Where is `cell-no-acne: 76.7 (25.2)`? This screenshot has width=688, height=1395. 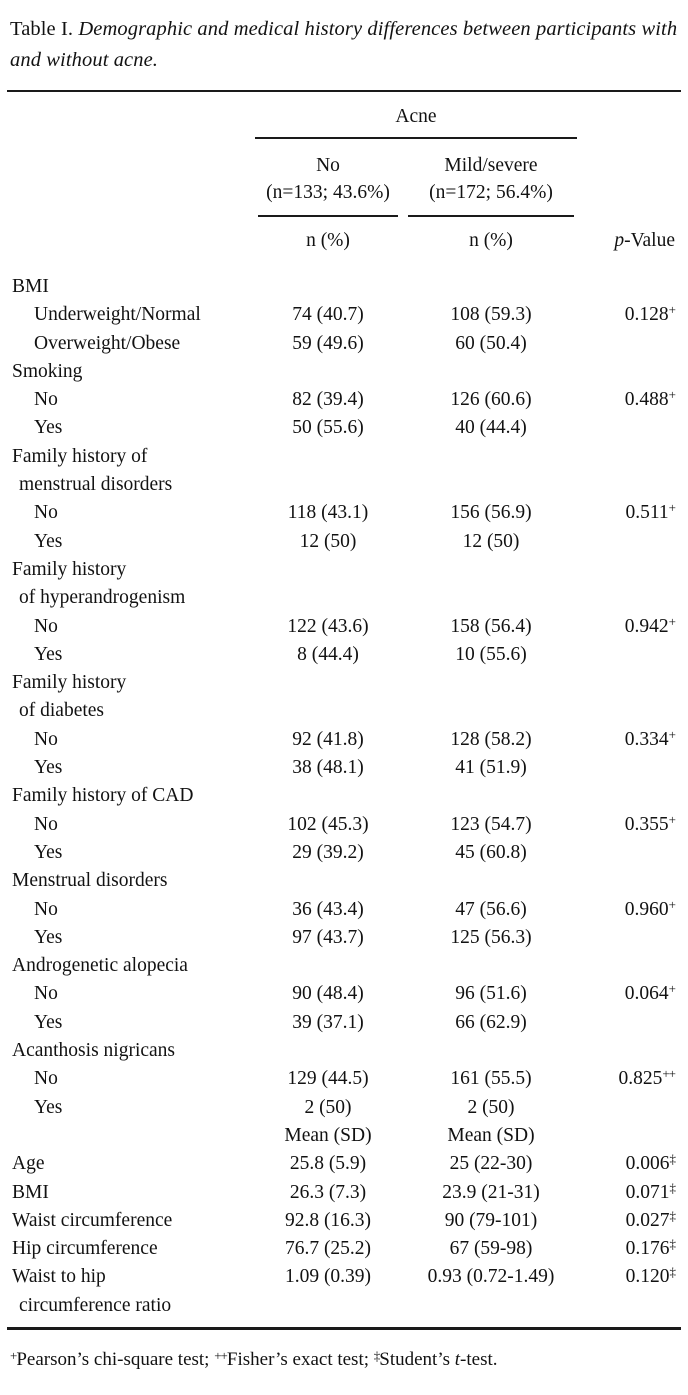 cell-no-acne: 76.7 (25.2) is located at coordinates (328, 1249).